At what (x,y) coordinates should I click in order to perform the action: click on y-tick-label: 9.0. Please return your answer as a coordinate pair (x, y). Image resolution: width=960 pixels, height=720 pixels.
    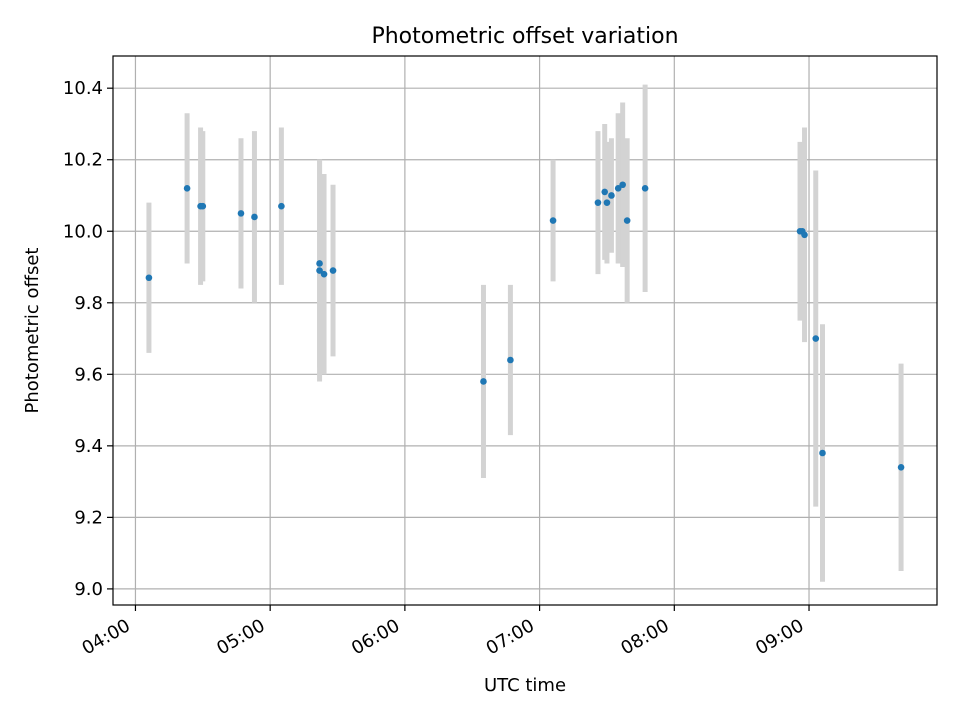
    Looking at the image, I should click on (88, 589).